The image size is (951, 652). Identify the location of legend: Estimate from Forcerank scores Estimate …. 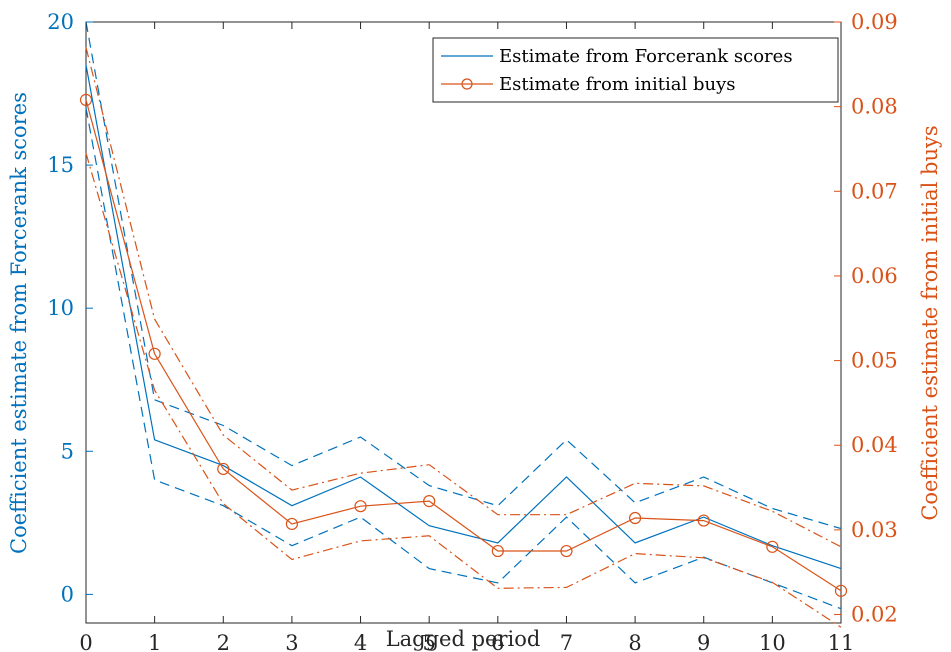
(635, 70).